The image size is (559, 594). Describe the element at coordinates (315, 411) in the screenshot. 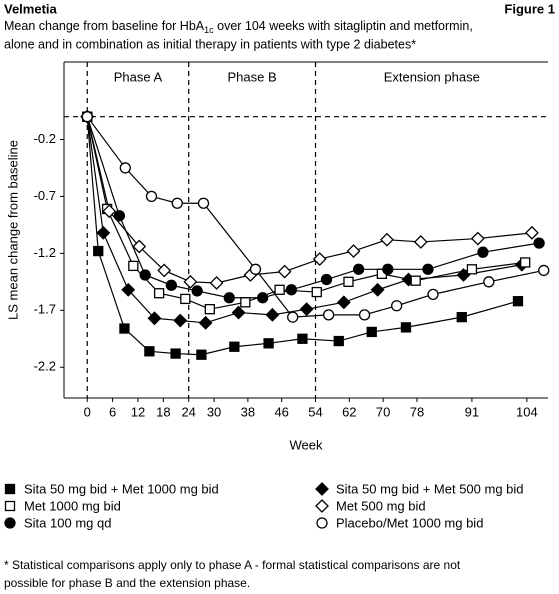

I see `x-tick-label: 54` at that location.